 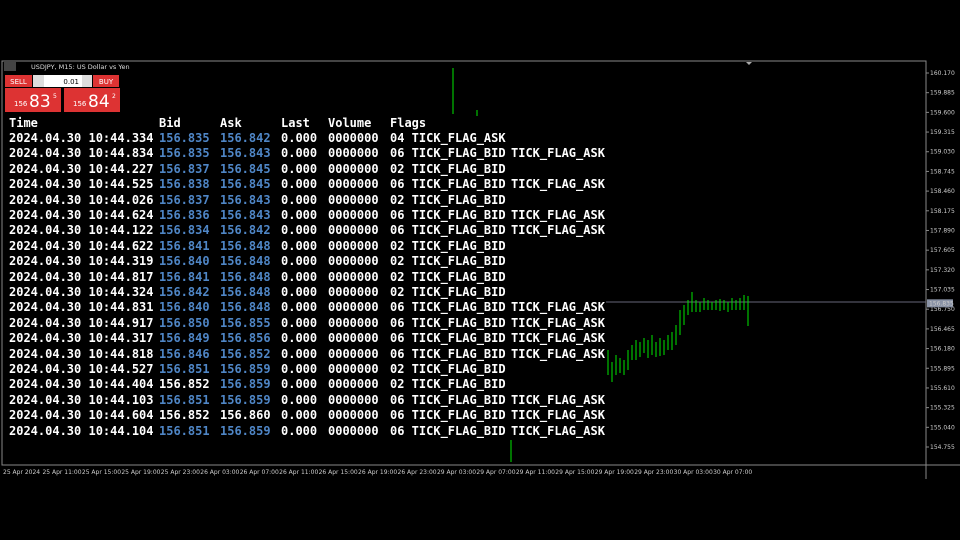 I want to click on lot-down, so click(x=38, y=81).